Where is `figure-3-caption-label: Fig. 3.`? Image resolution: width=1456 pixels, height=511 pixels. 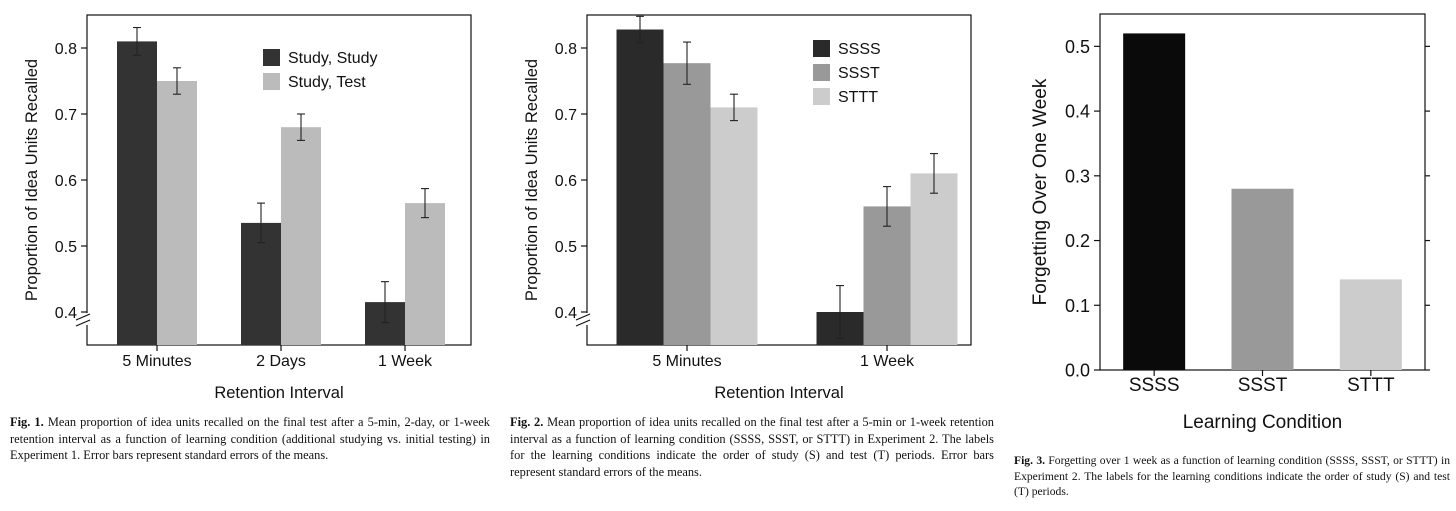 figure-3-caption-label: Fig. 3. is located at coordinates (1030, 460).